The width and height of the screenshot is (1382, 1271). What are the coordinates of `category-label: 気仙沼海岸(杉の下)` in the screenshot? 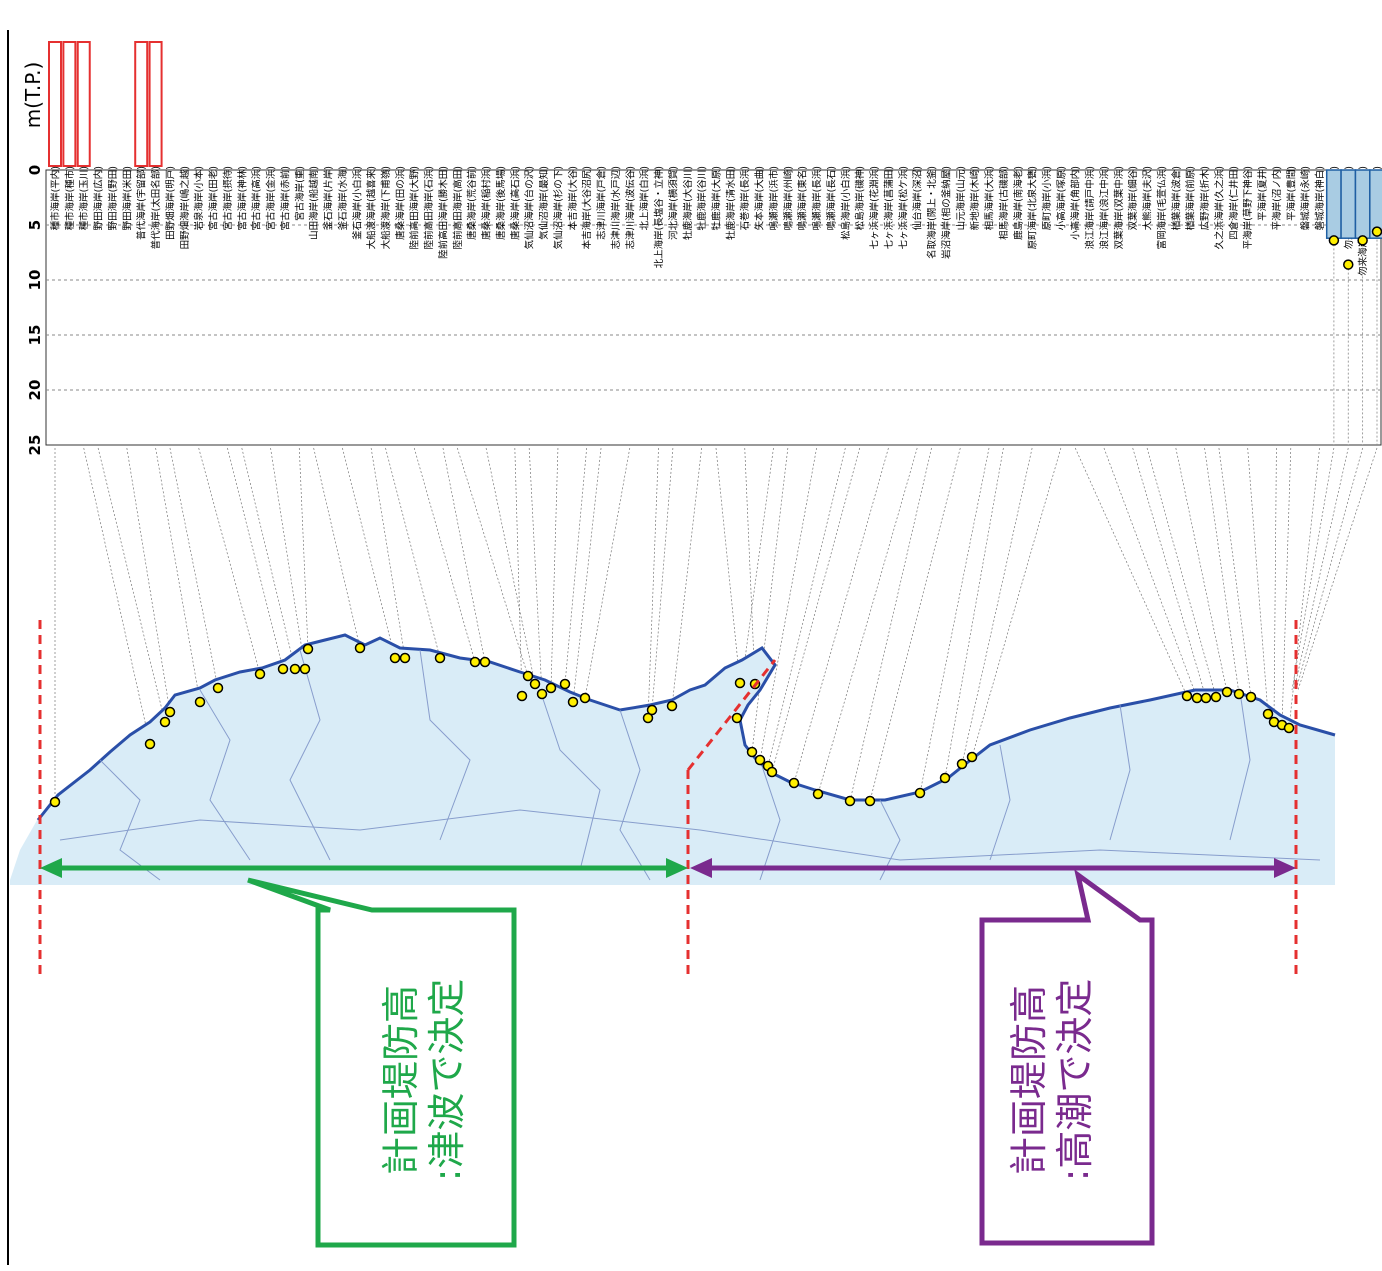 It's located at (558, 207).